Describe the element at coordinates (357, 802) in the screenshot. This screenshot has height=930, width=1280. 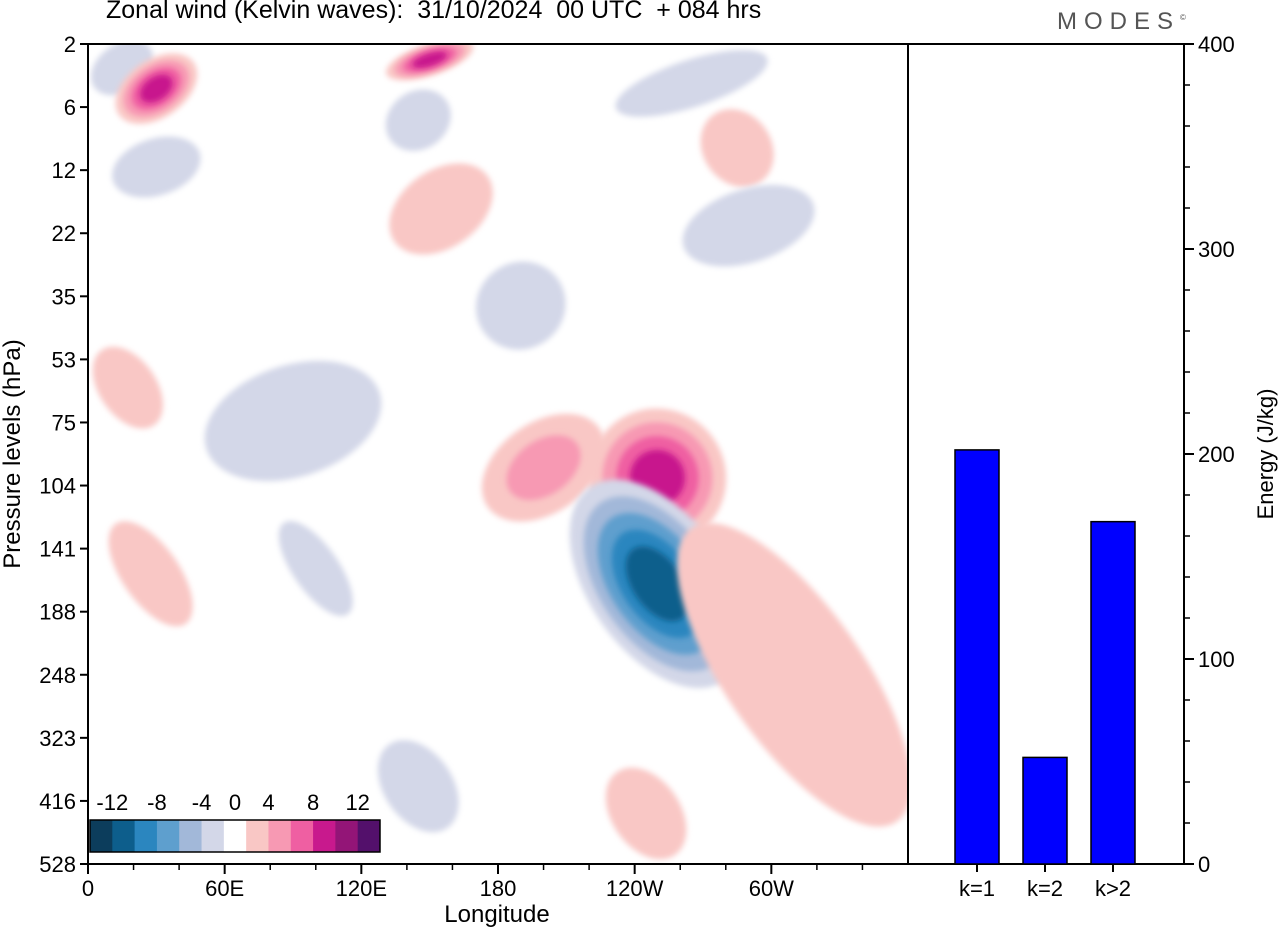
I see `colorbar-label: 12` at that location.